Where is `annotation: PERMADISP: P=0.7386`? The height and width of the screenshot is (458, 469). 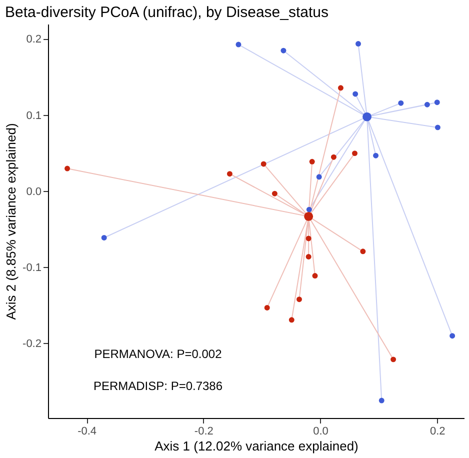
annotation: PERMADISP: P=0.7386 is located at coordinates (158, 386).